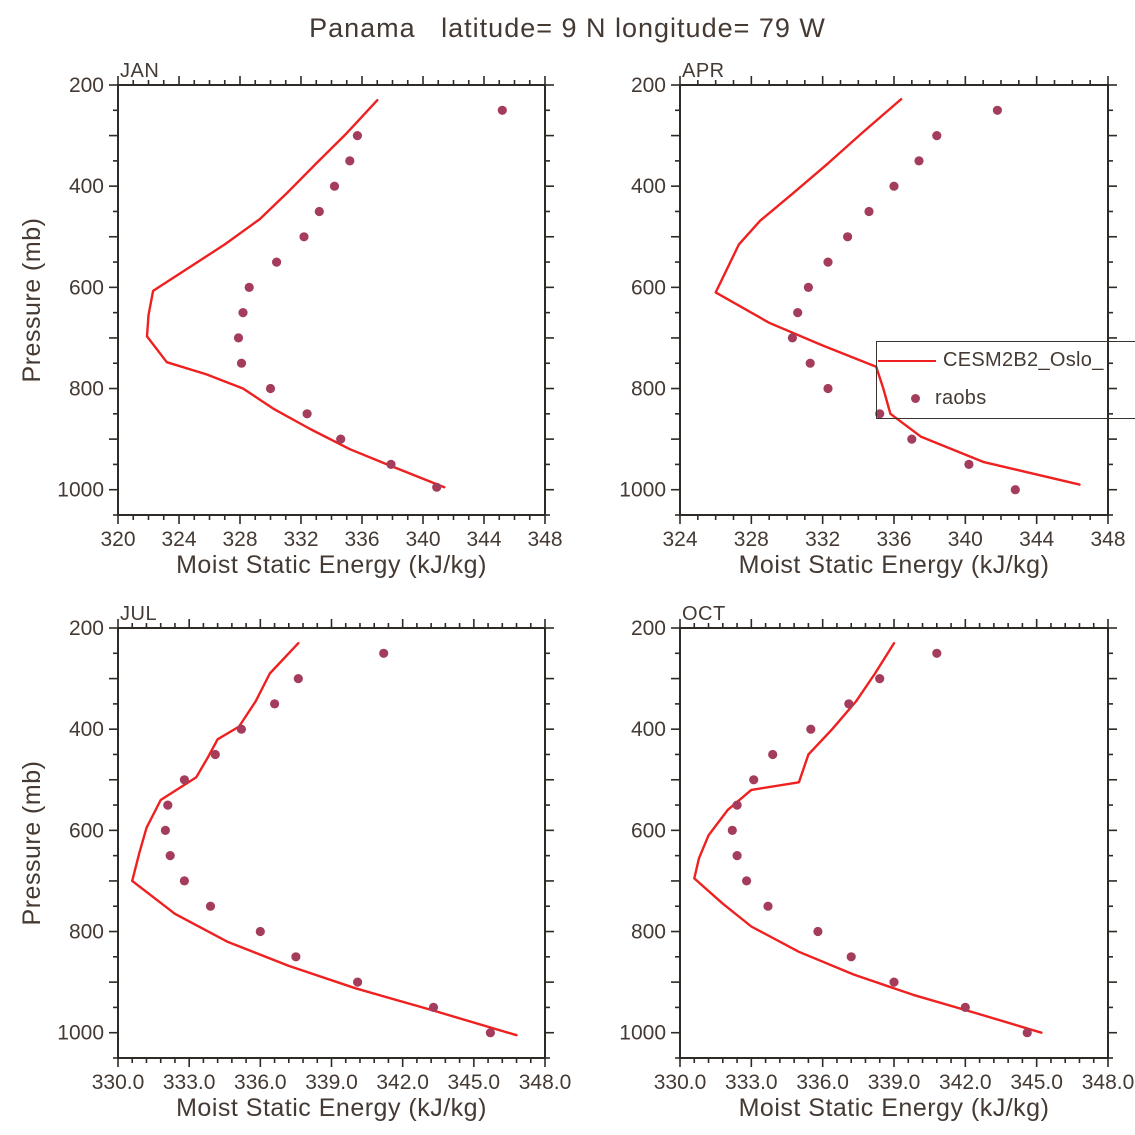 This screenshot has width=1135, height=1135. What do you see at coordinates (1023, 360) in the screenshot?
I see `legend-model-label: CESM2B2_Oslo_` at bounding box center [1023, 360].